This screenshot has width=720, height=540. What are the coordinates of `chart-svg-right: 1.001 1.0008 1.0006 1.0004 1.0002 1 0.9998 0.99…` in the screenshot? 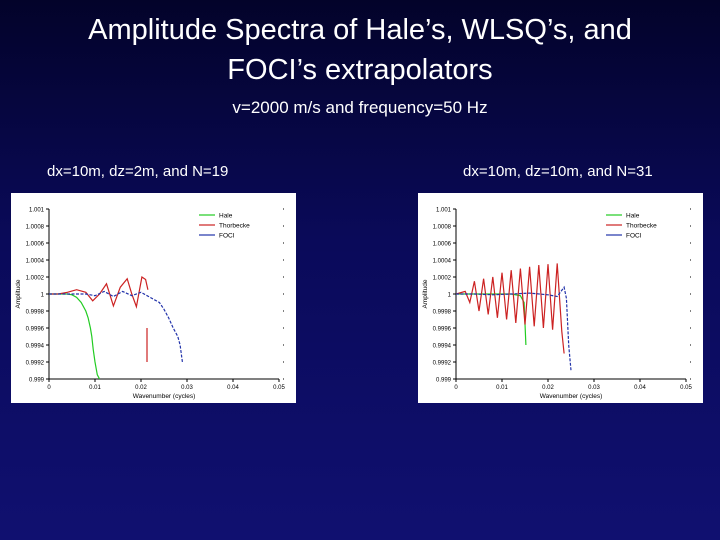 It's located at (557, 304).